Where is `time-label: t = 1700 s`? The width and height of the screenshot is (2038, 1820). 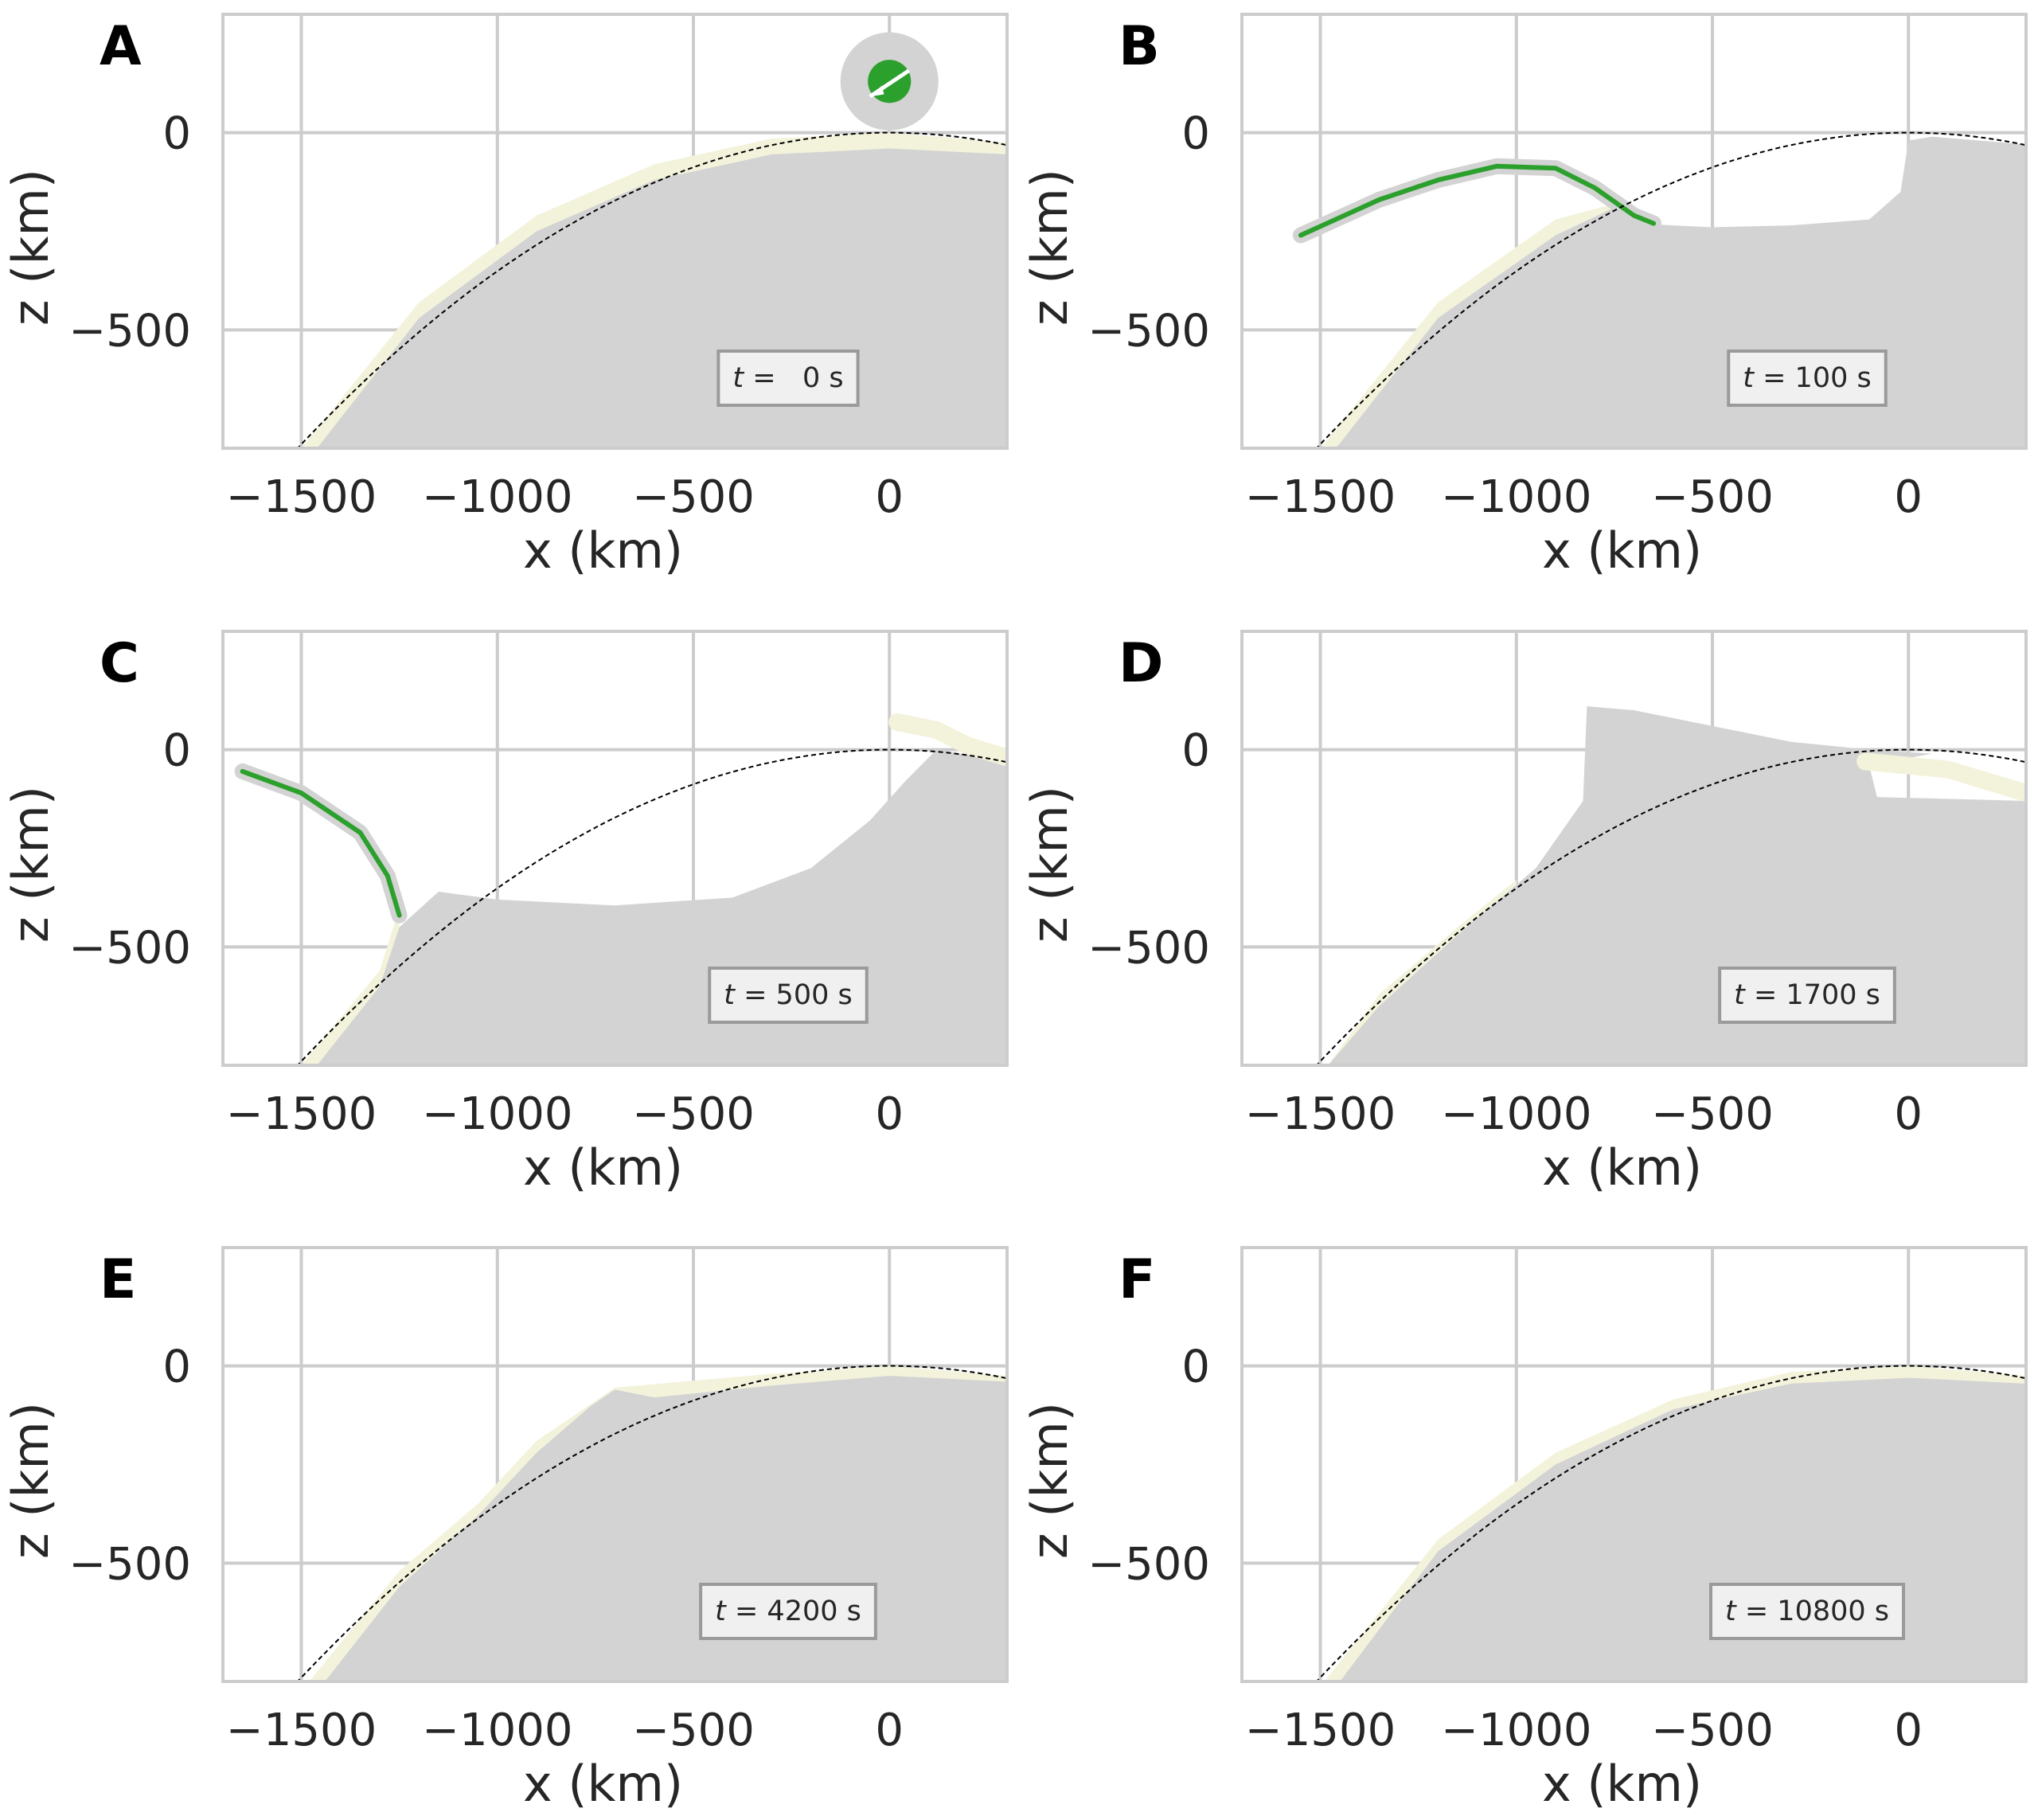 time-label: t = 1700 s is located at coordinates (1807, 995).